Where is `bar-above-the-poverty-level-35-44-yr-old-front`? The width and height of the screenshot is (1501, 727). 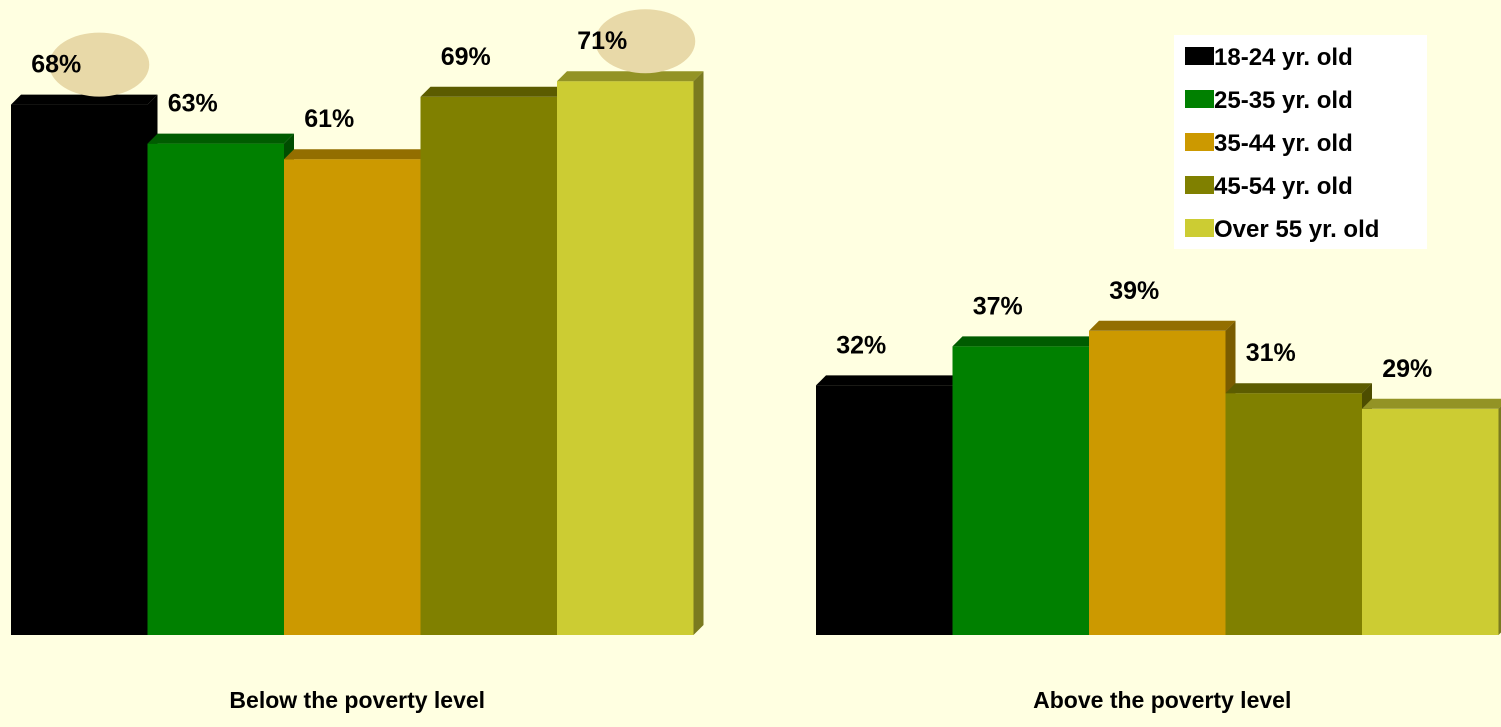
bar-above-the-poverty-level-35-44-yr-old-front is located at coordinates (1157, 483).